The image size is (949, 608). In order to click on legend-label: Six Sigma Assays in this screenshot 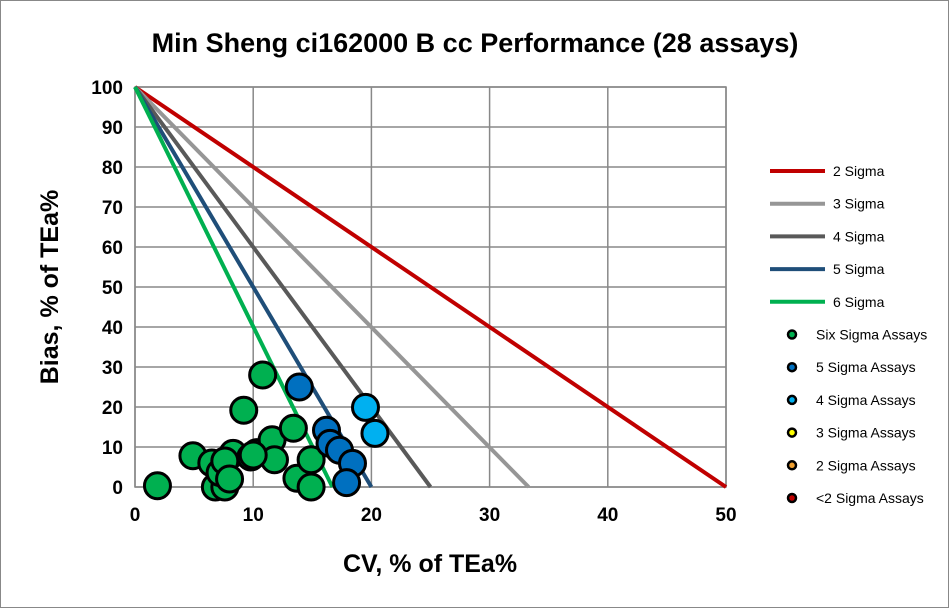, I will do `click(871, 335)`.